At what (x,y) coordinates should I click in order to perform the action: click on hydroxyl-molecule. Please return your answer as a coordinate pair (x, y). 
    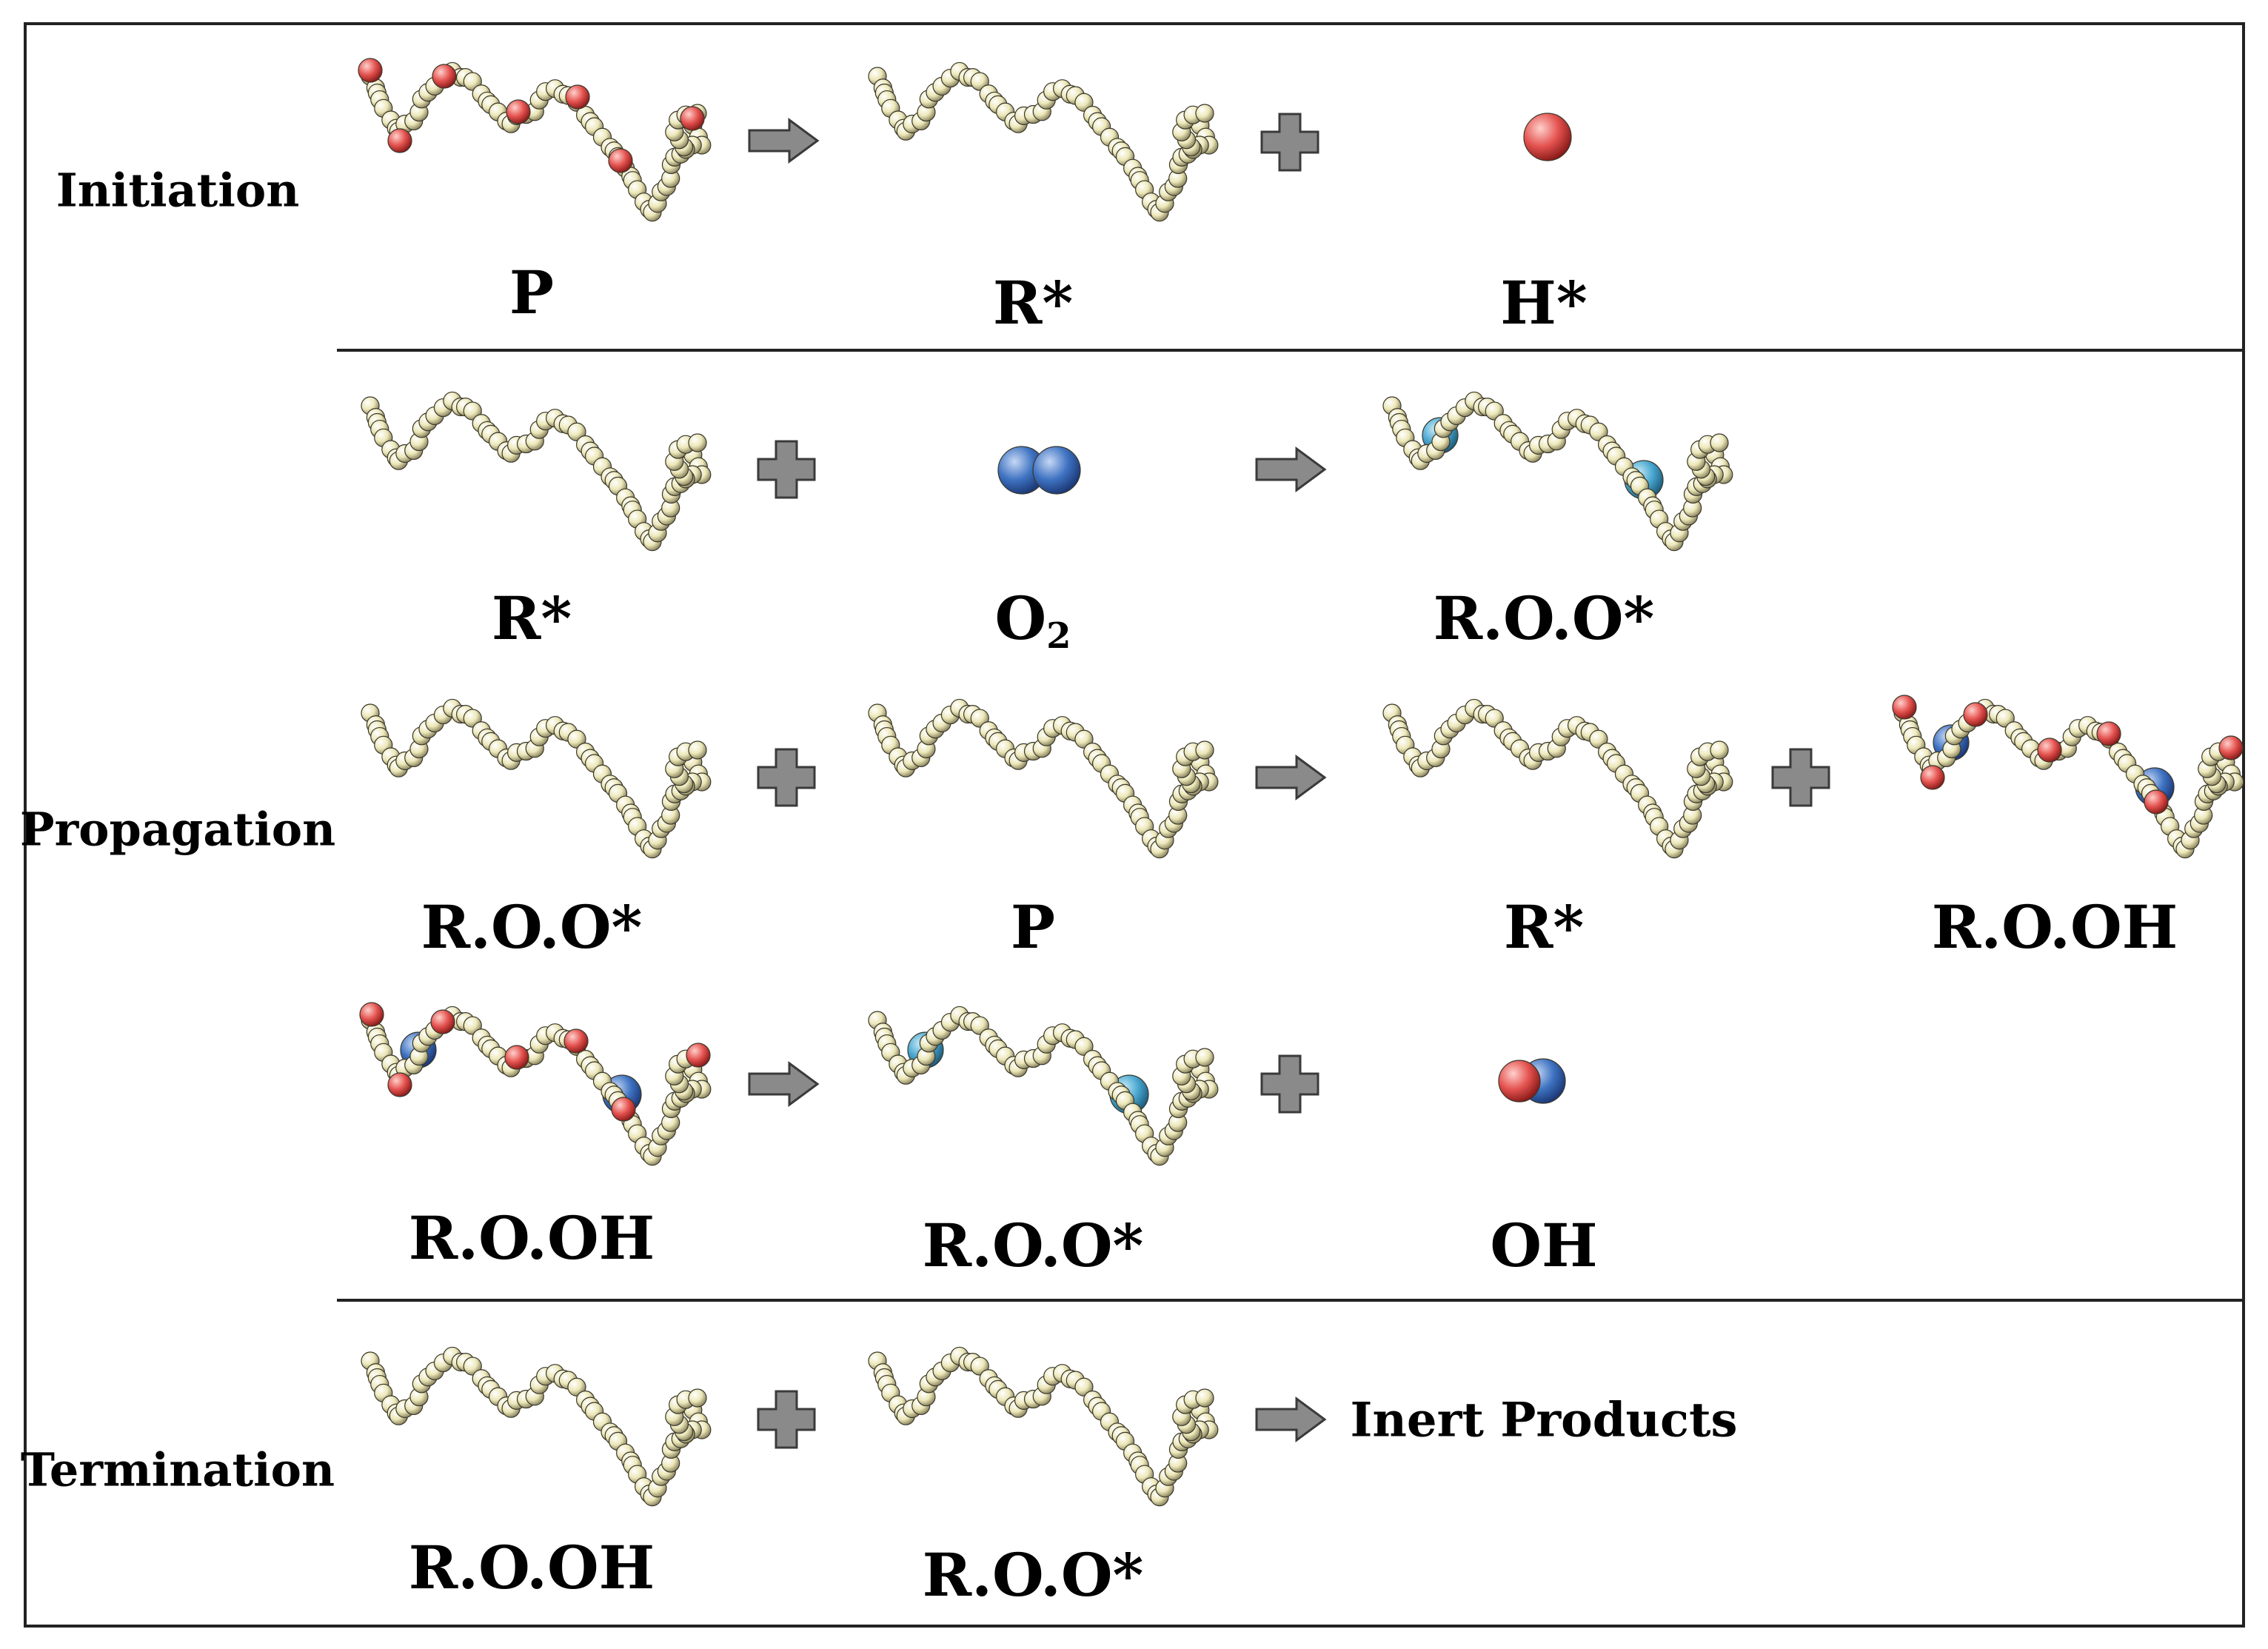
    Looking at the image, I should click on (1532, 1081).